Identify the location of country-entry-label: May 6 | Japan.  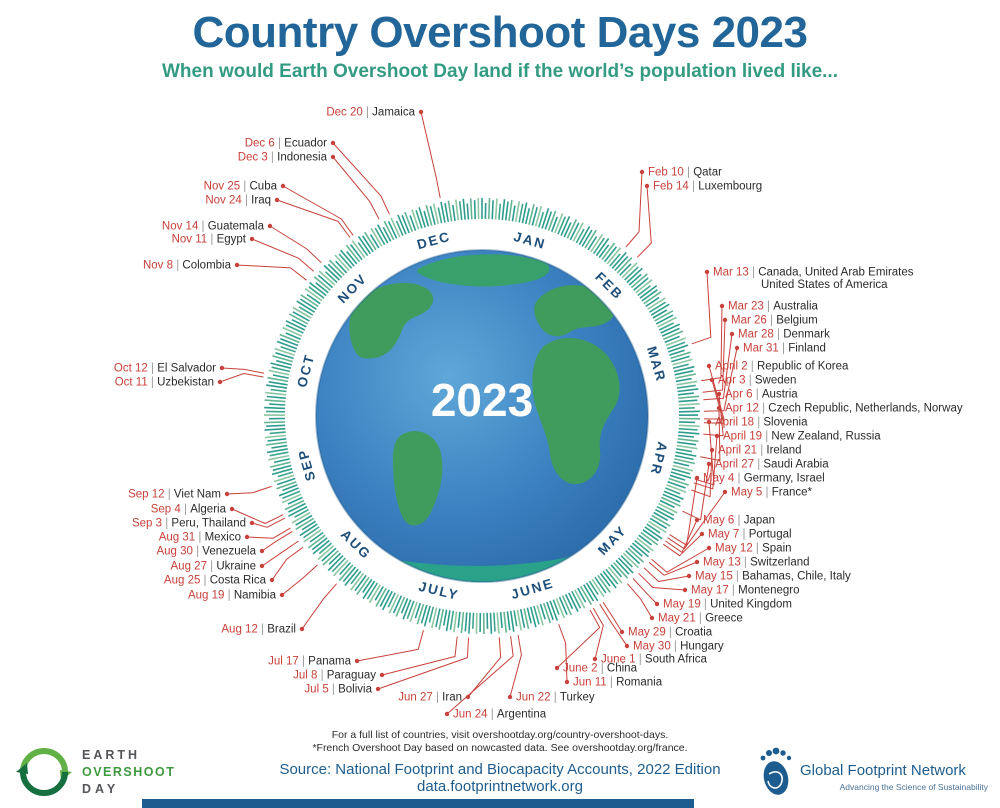
(739, 521).